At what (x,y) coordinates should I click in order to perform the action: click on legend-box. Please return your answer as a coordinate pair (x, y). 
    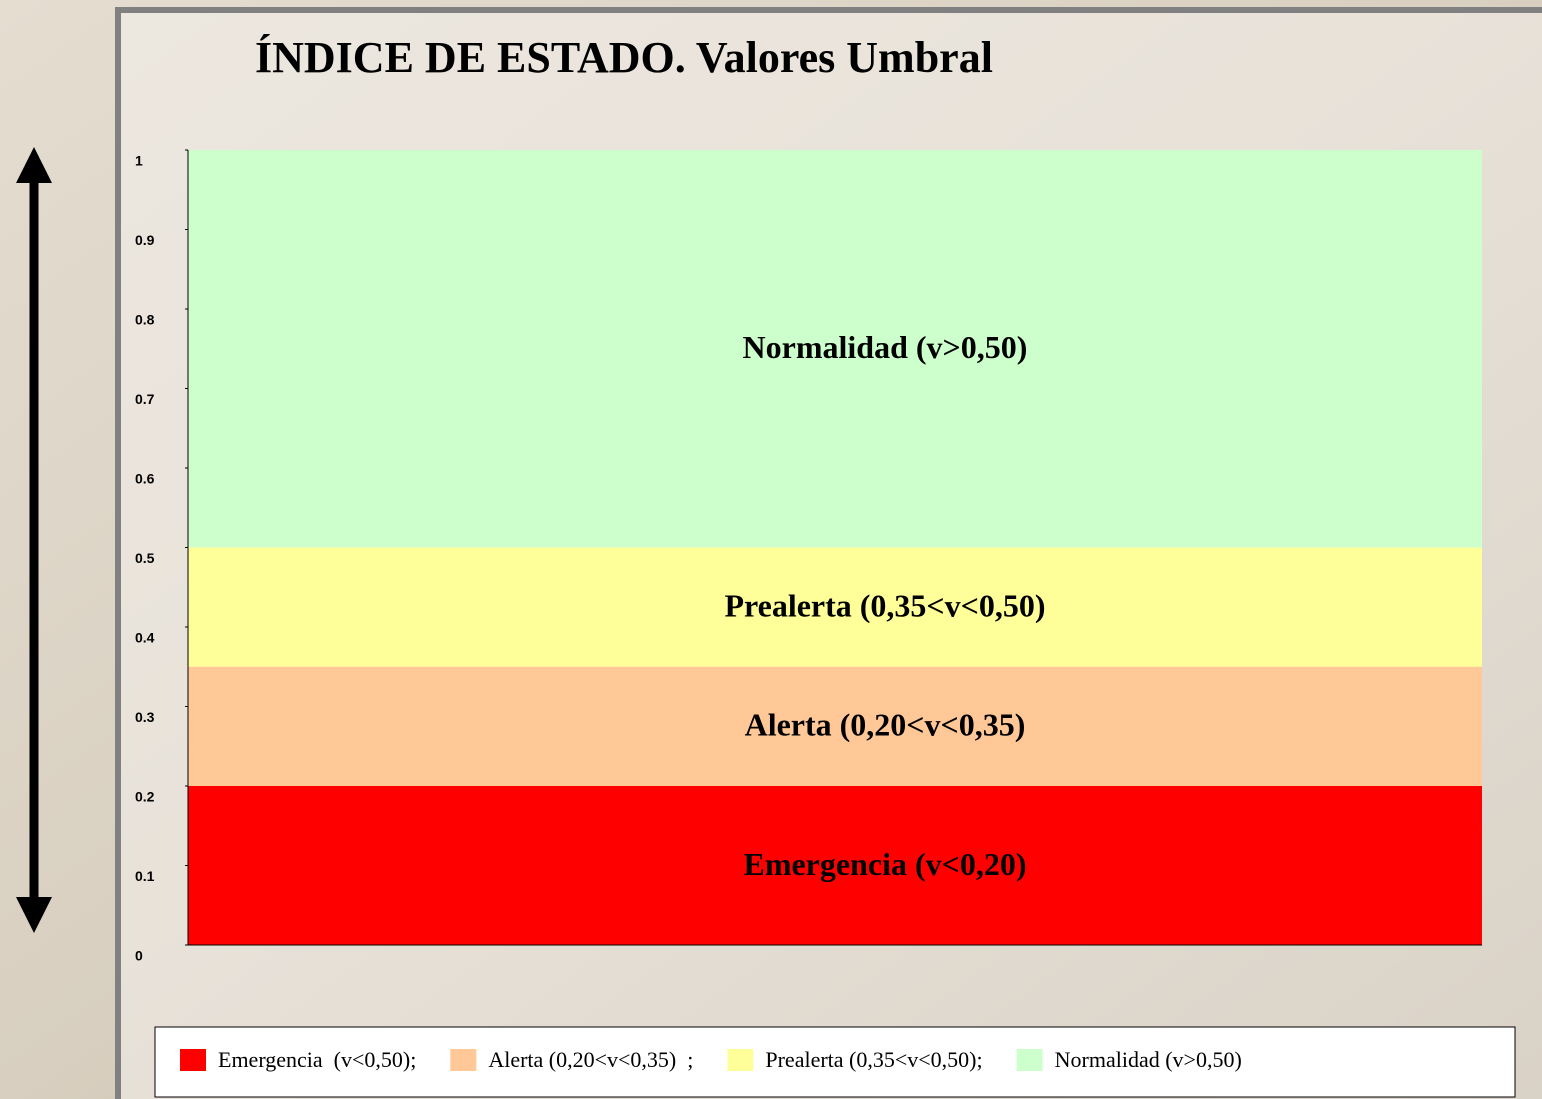
    Looking at the image, I should click on (835, 1062).